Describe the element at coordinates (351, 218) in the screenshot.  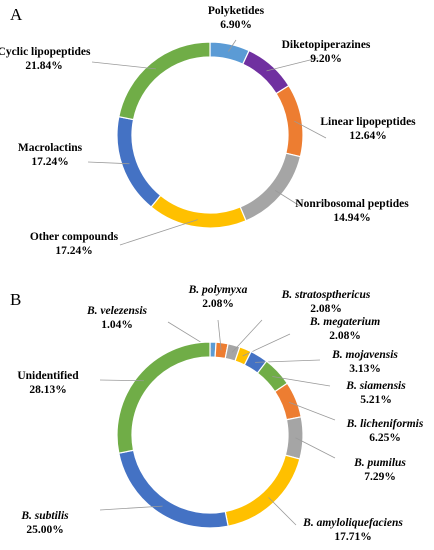
I see `slice-value-nonribosomal-peptides: 14.94%` at that location.